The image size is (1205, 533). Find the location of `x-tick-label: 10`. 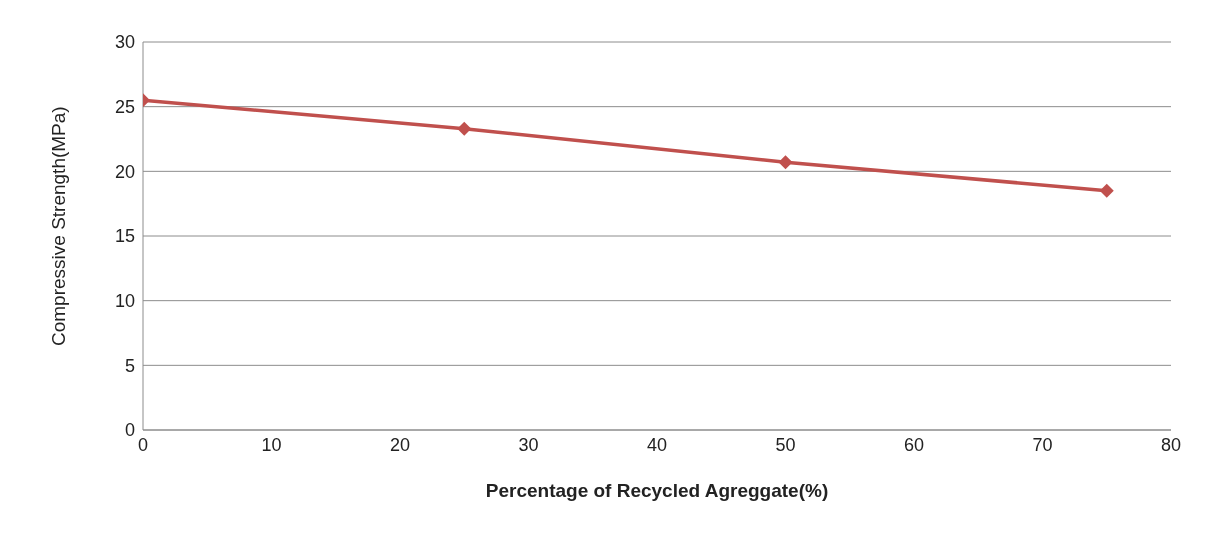

x-tick-label: 10 is located at coordinates (271, 444).